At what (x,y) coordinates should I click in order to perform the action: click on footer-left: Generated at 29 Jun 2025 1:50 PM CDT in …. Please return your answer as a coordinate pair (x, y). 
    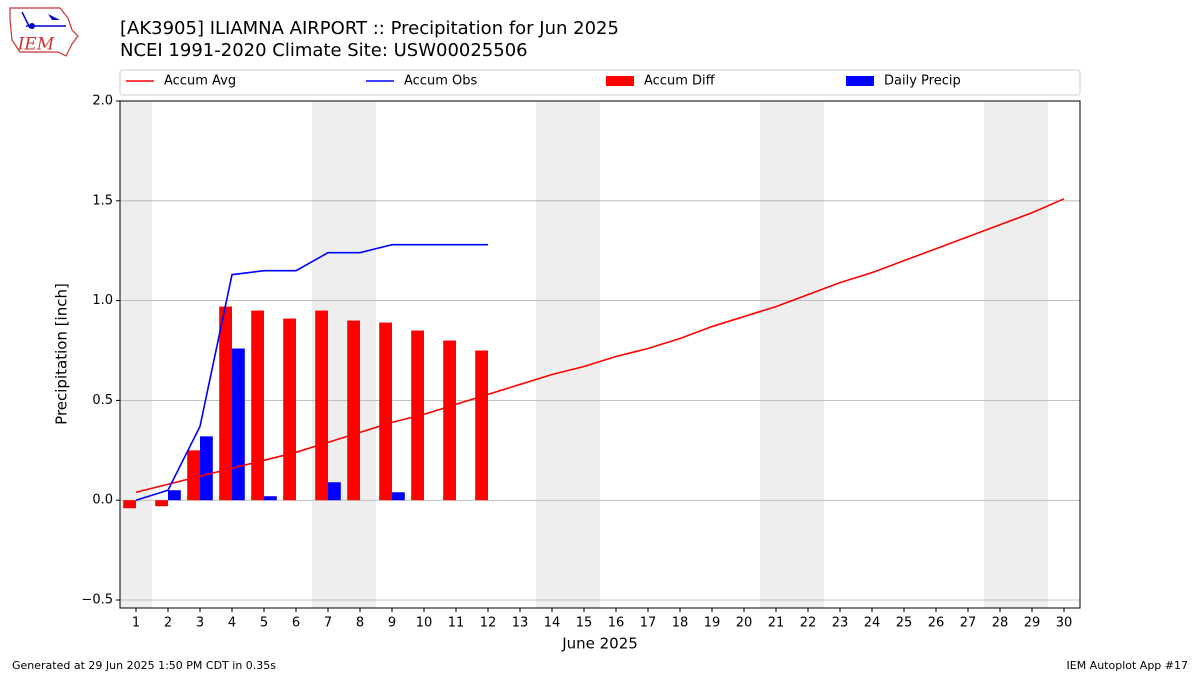
    Looking at the image, I should click on (144, 665).